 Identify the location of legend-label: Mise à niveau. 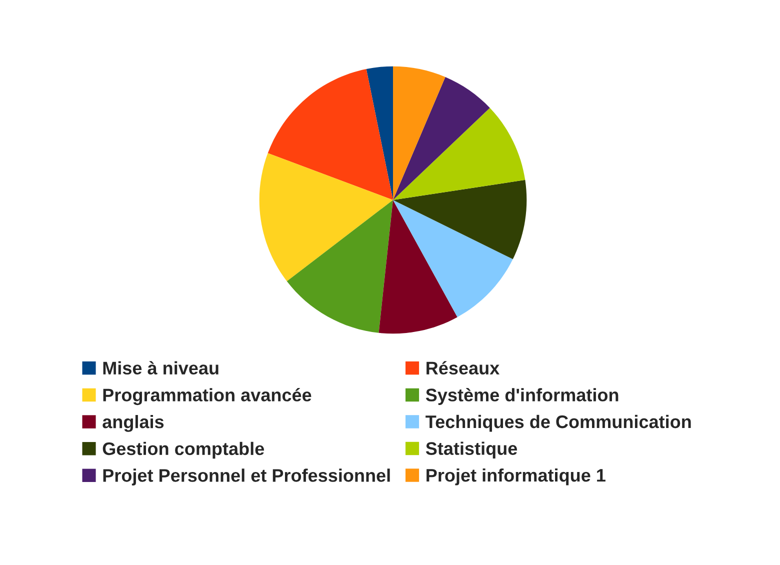
(160, 368).